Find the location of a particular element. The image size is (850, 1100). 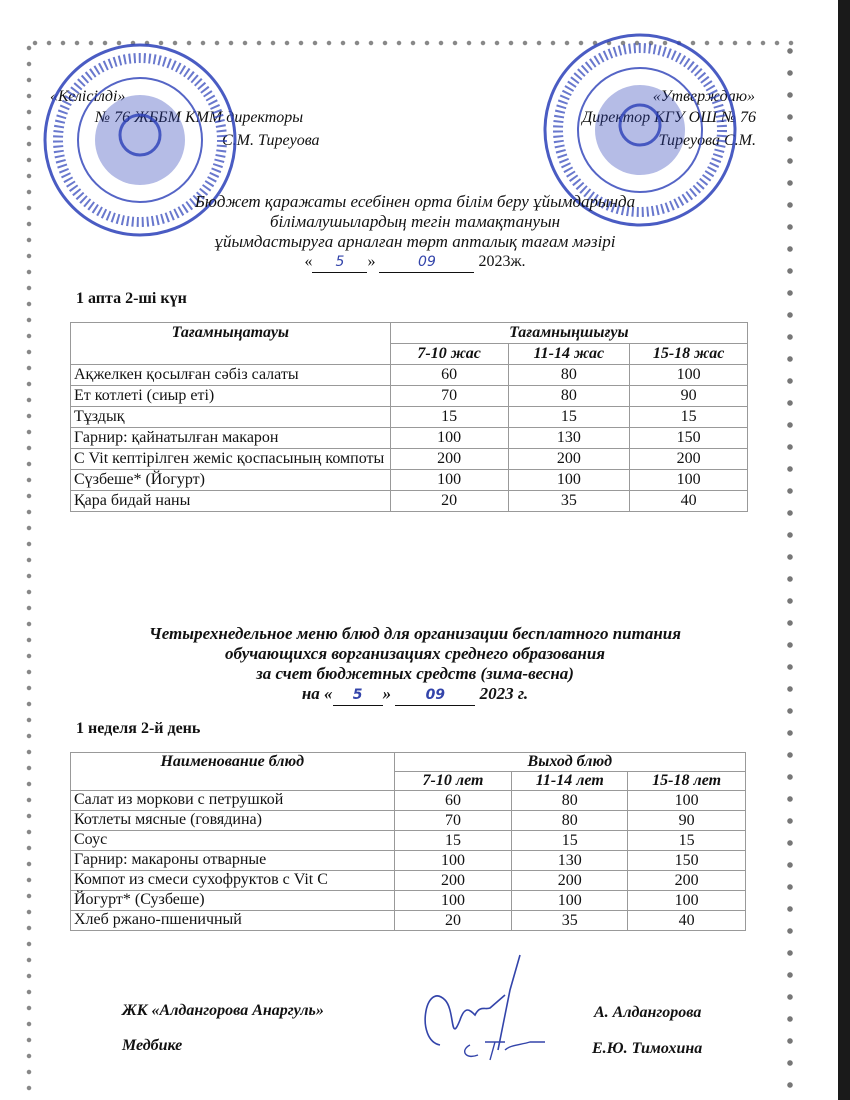

left-name: С.М. Тиреуова is located at coordinates (271, 140).